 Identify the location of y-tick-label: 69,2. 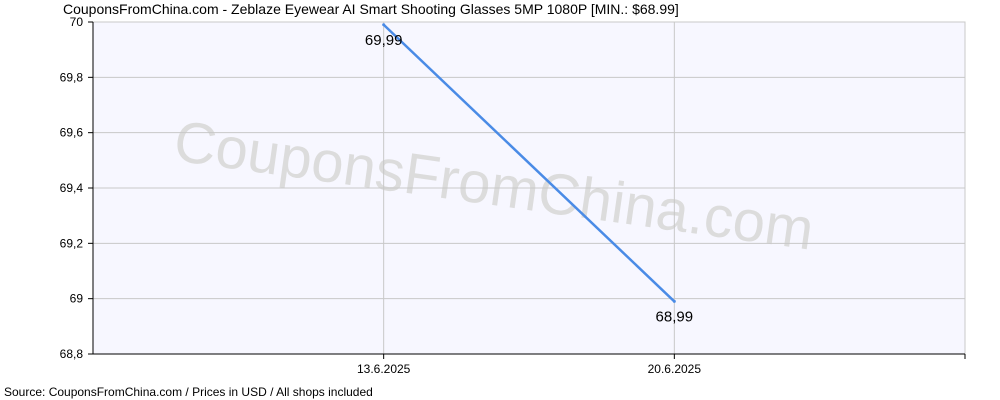
(72, 243).